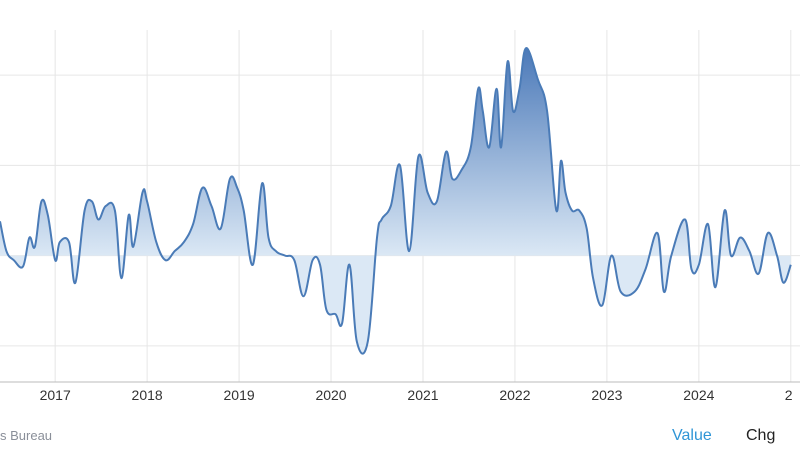 The width and height of the screenshot is (800, 450). Describe the element at coordinates (514, 395) in the screenshot. I see `x-tick-label: 2022` at that location.